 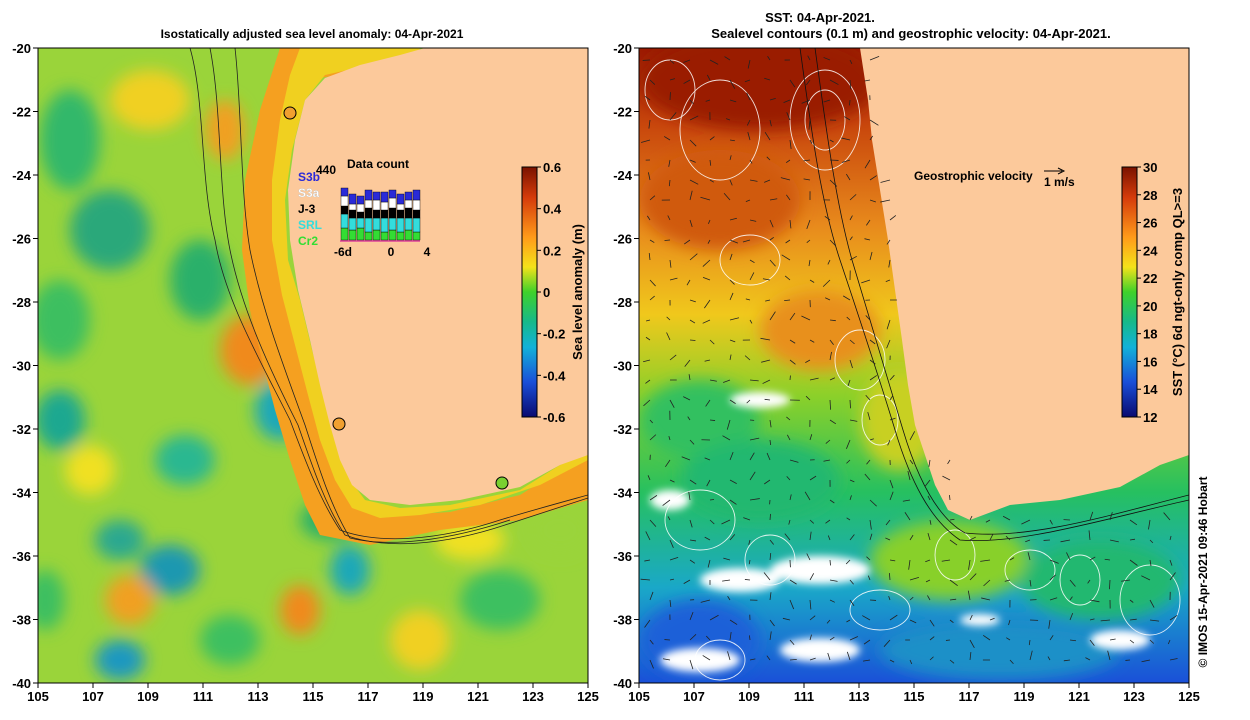 What do you see at coordinates (21, 48) in the screenshot?
I see `y-tick-label: -20` at bounding box center [21, 48].